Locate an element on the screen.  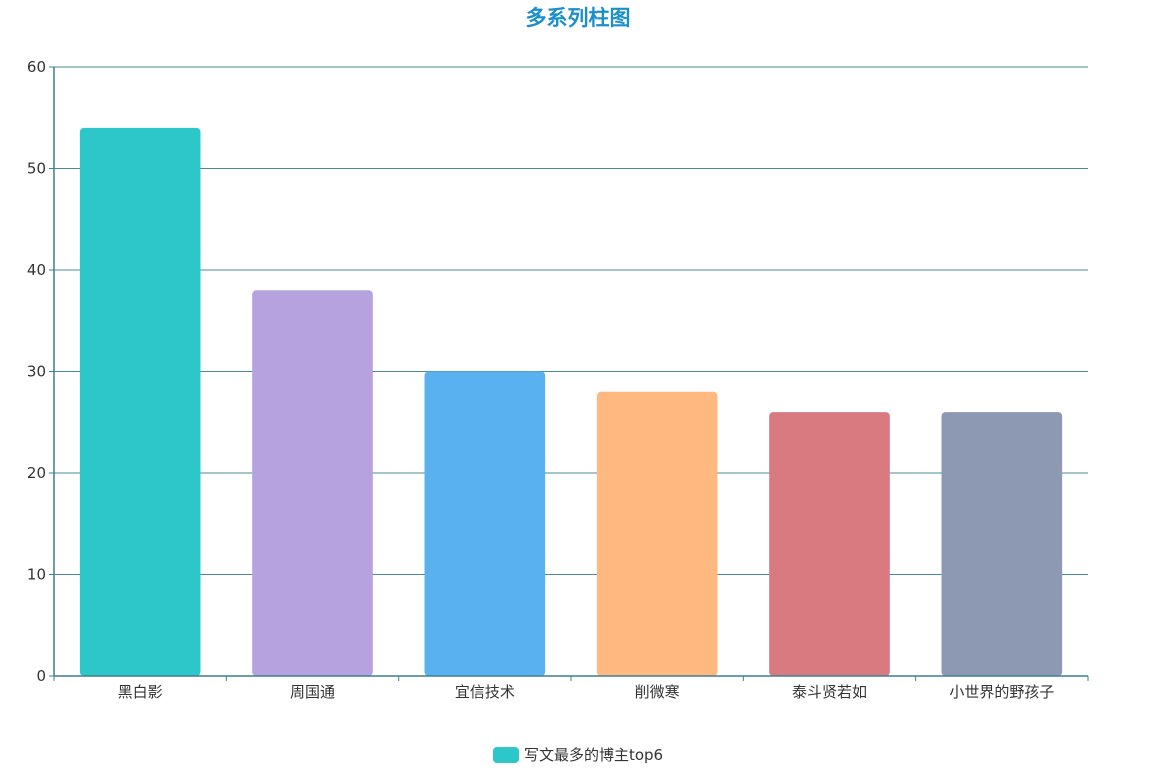
legend: 写文最多的博主top6 is located at coordinates (578, 754).